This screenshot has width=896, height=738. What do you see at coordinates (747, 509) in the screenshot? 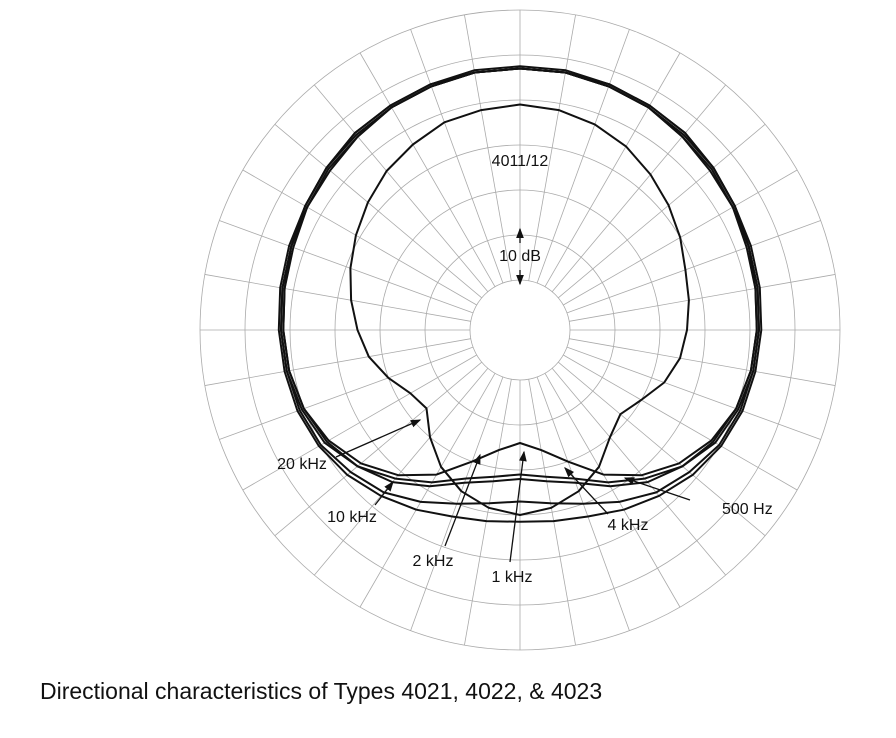
I see `legend-label: 500 Hz` at bounding box center [747, 509].